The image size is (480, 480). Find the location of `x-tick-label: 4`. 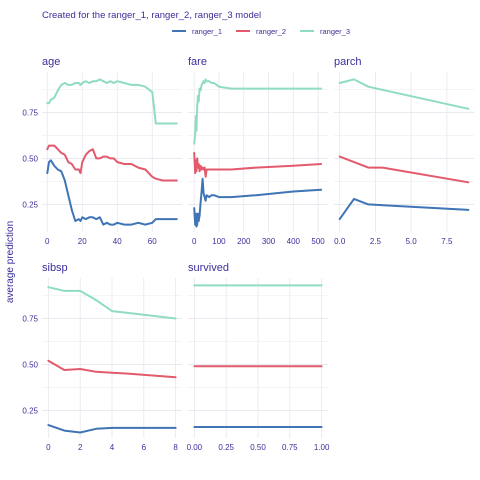

x-tick-label: 4 is located at coordinates (112, 447).